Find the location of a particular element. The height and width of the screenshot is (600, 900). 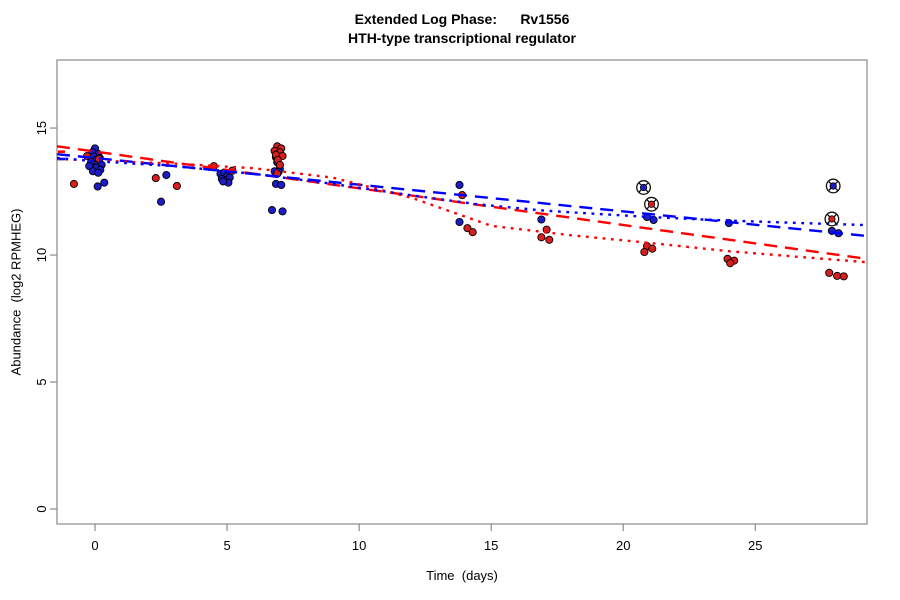

x-tick-label: 0 is located at coordinates (94, 545).